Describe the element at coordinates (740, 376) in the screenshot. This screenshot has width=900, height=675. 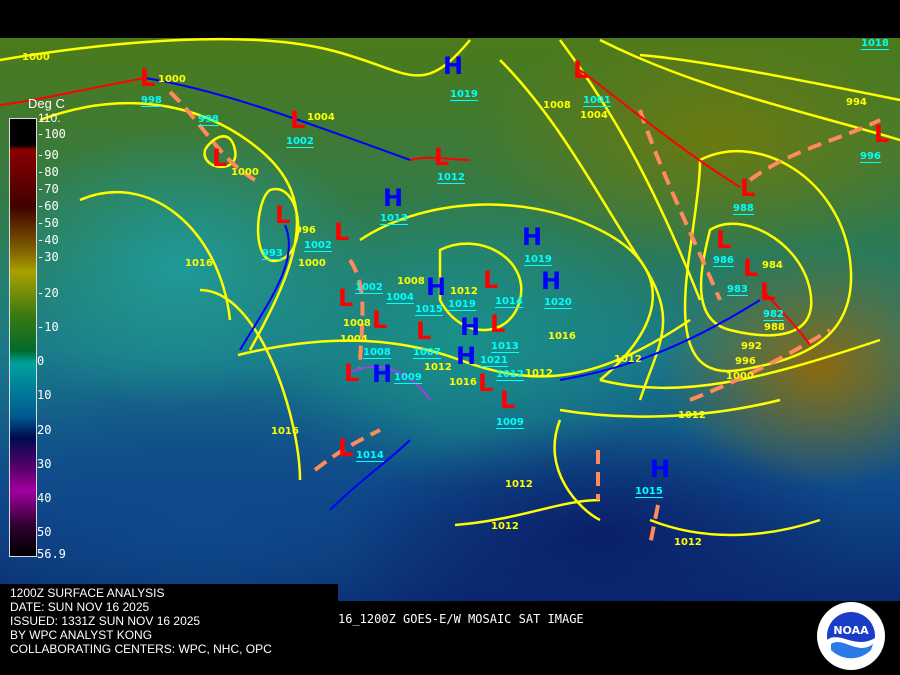
I see `isobar-label: 1000` at that location.